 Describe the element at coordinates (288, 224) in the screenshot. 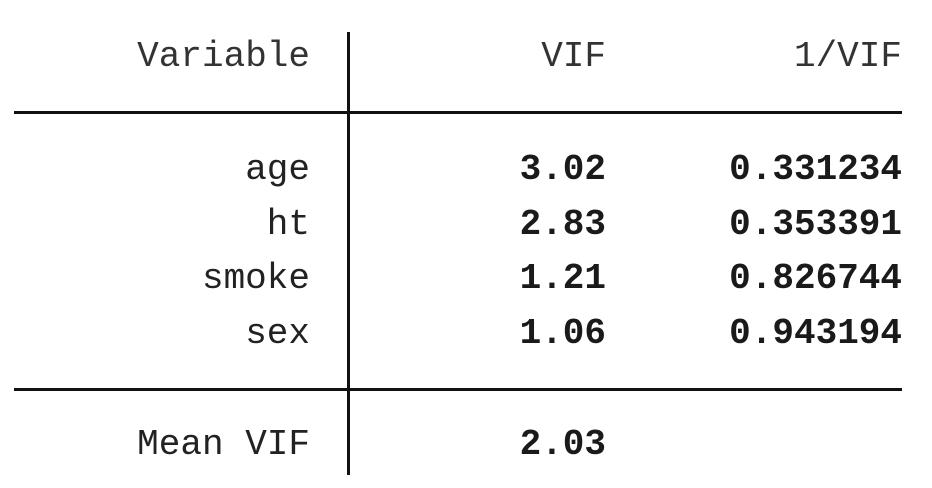

I see `row-variable: ht` at that location.